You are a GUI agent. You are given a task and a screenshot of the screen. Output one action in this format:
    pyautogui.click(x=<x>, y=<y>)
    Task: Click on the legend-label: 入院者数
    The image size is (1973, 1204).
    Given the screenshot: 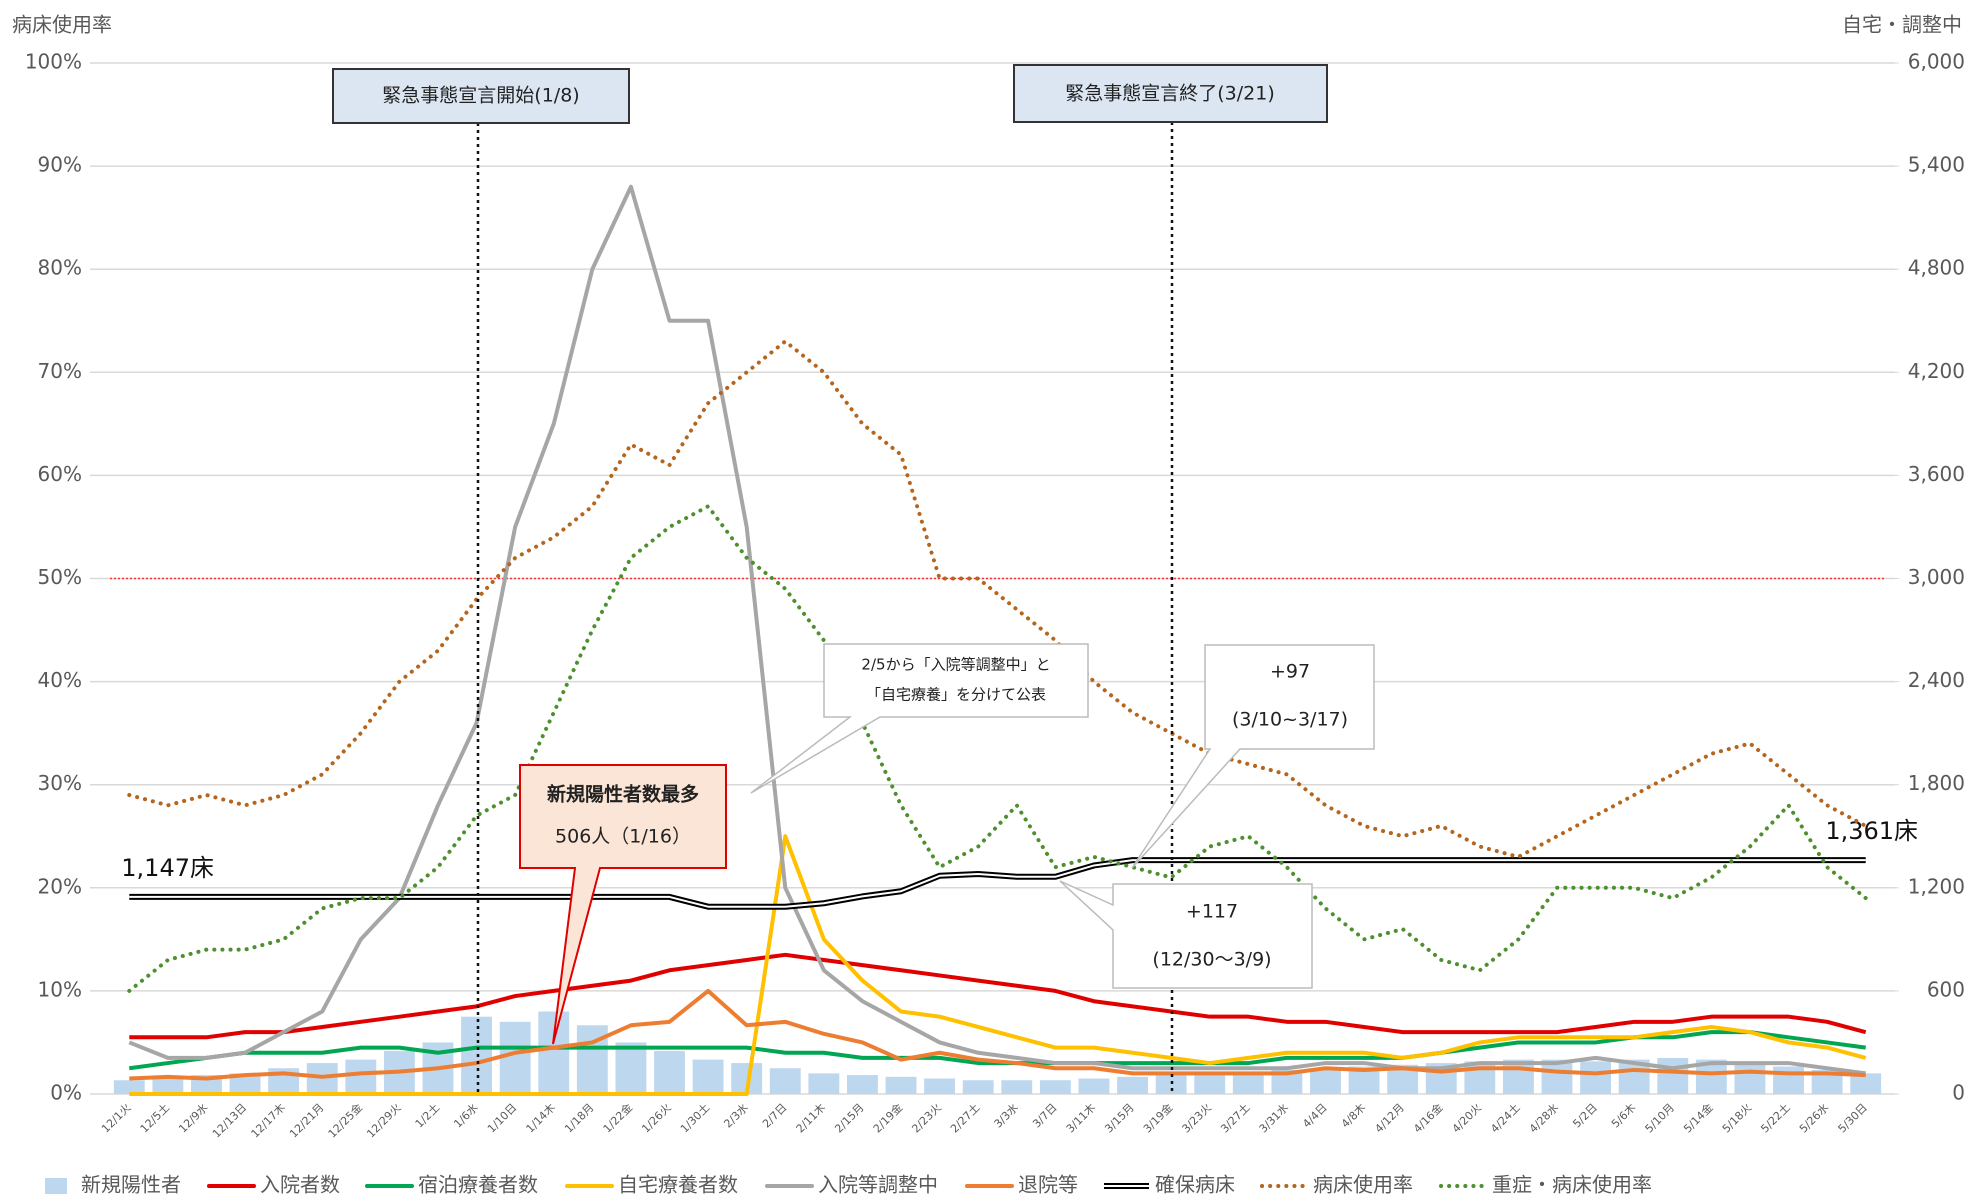 What is the action you would take?
    pyautogui.click(x=300, y=1185)
    